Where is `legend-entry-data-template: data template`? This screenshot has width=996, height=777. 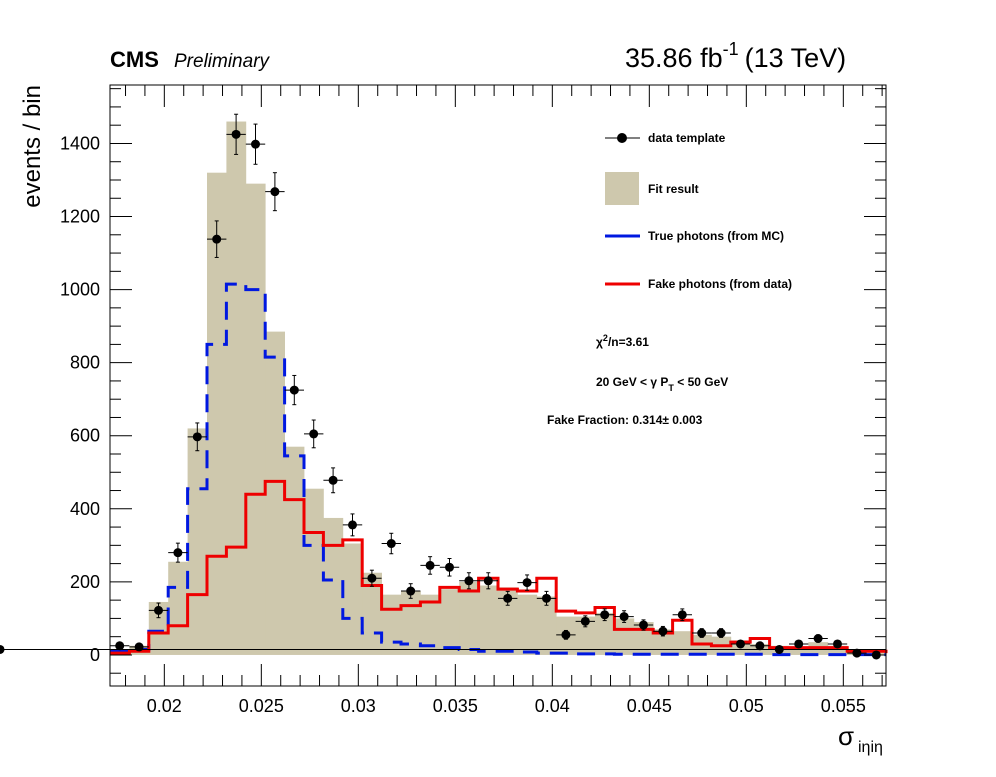 legend-entry-data-template: data template is located at coordinates (665, 138).